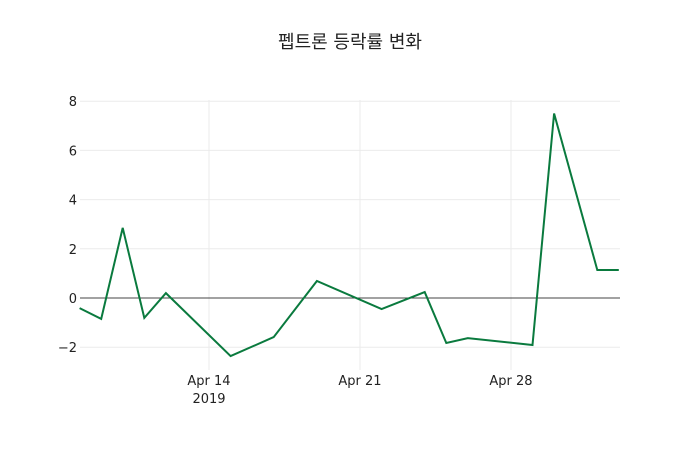 This screenshot has width=700, height=450. Describe the element at coordinates (510, 381) in the screenshot. I see `x-tick-label: Apr 28` at that location.